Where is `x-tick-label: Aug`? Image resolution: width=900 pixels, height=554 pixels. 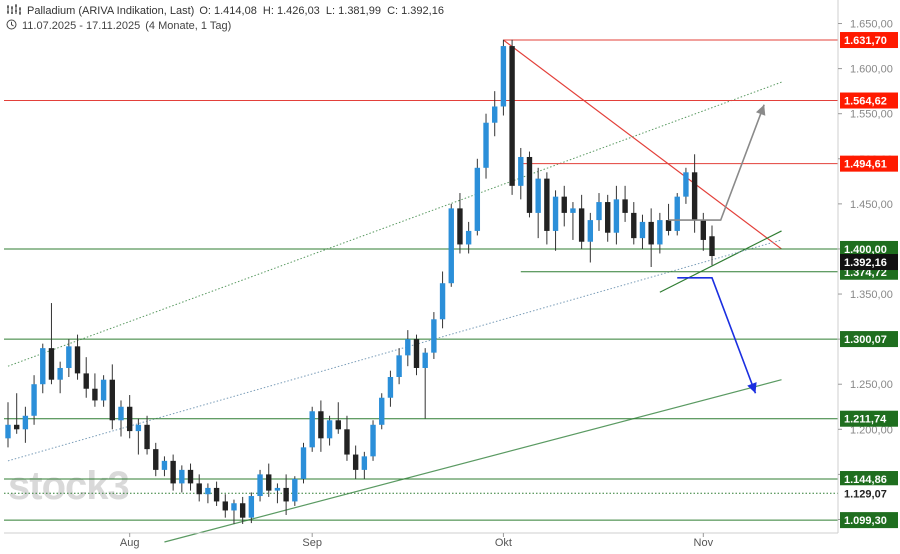 x-tick-label: Aug is located at coordinates (130, 543).